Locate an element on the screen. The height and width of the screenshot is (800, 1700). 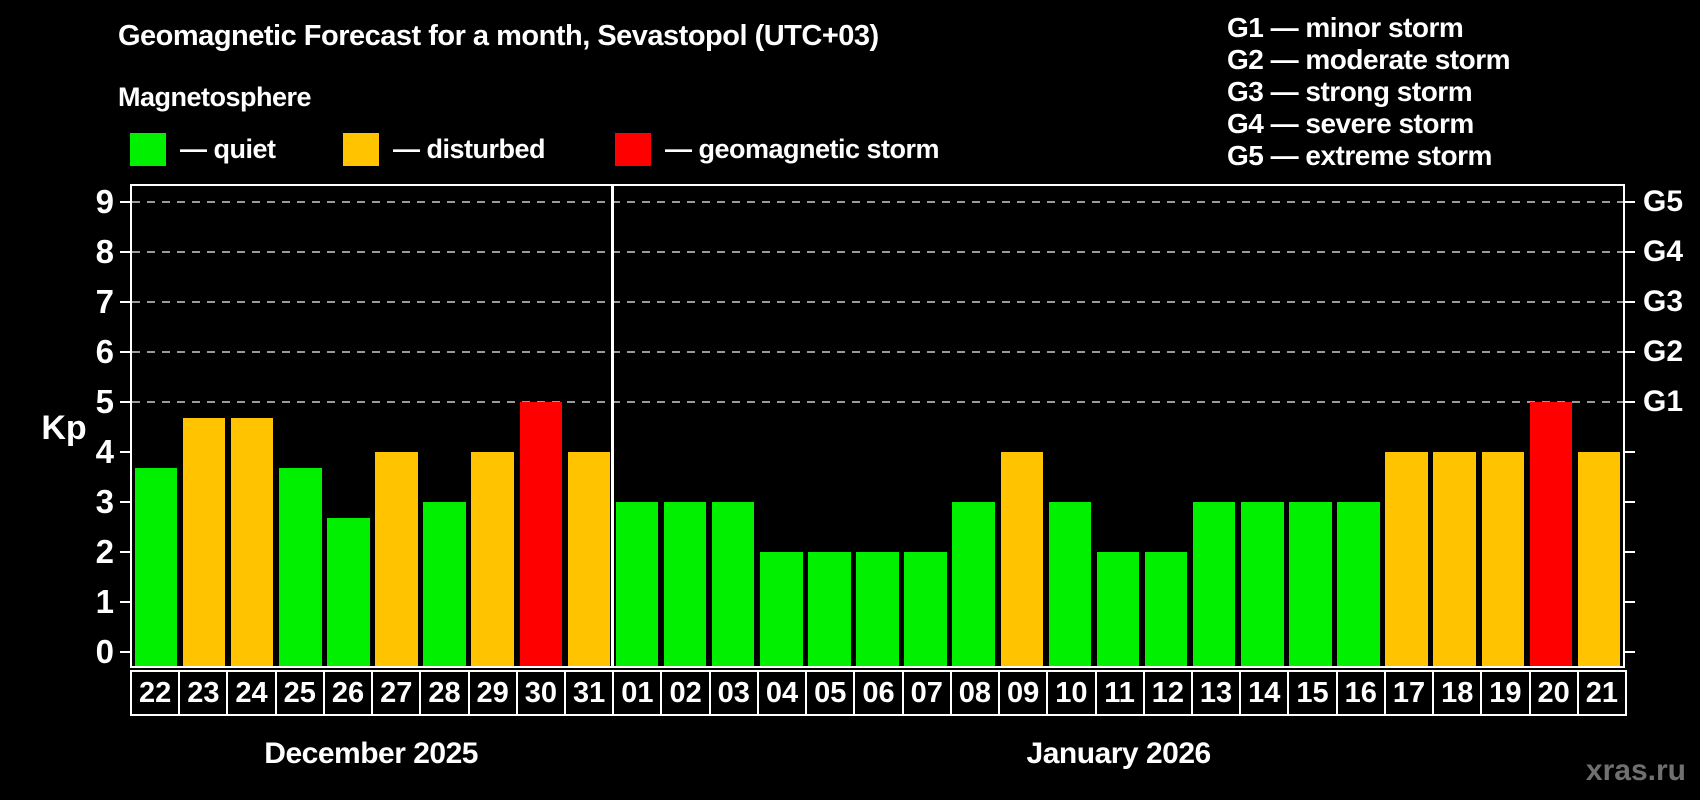
y-tick-label-6: 6 is located at coordinates (104, 351).